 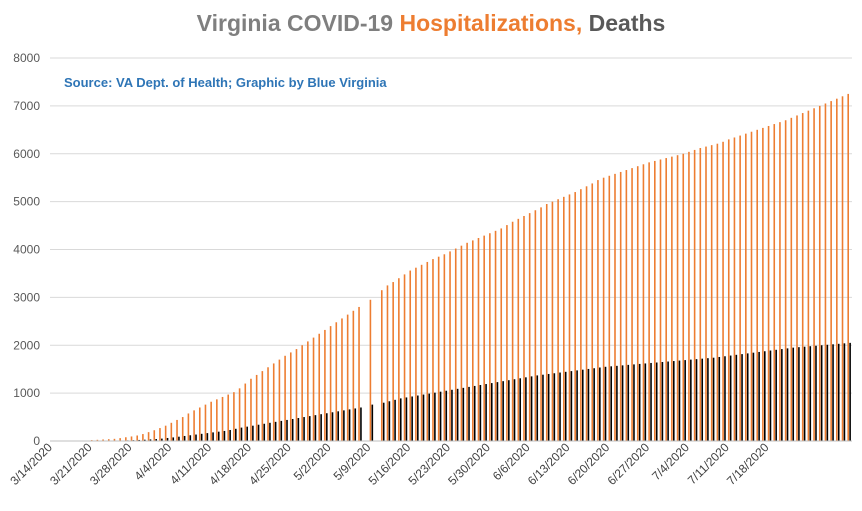 I want to click on y-tick-label-1000: 1000, so click(x=26, y=393).